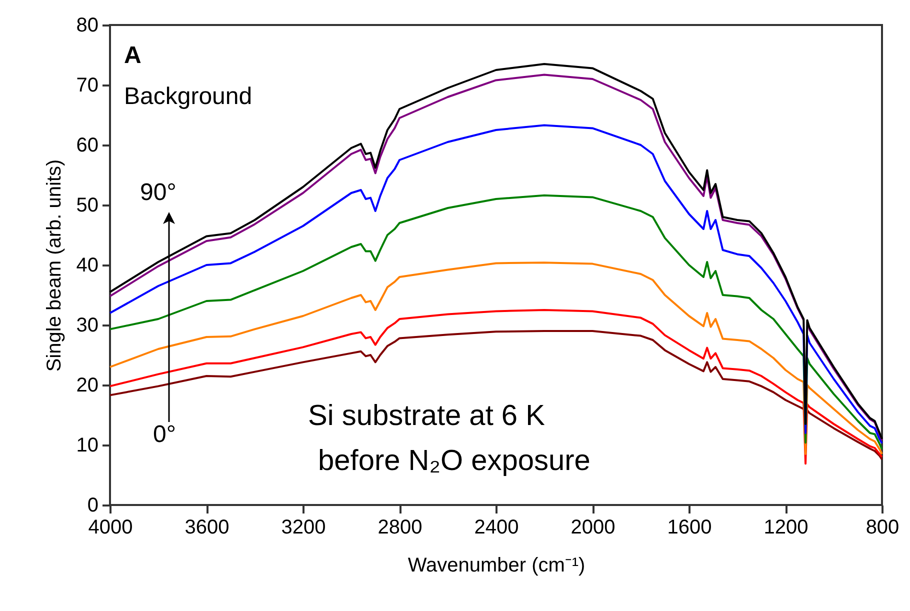 The image size is (910, 611). What do you see at coordinates (158, 192) in the screenshot?
I see `annotation: 90°` at bounding box center [158, 192].